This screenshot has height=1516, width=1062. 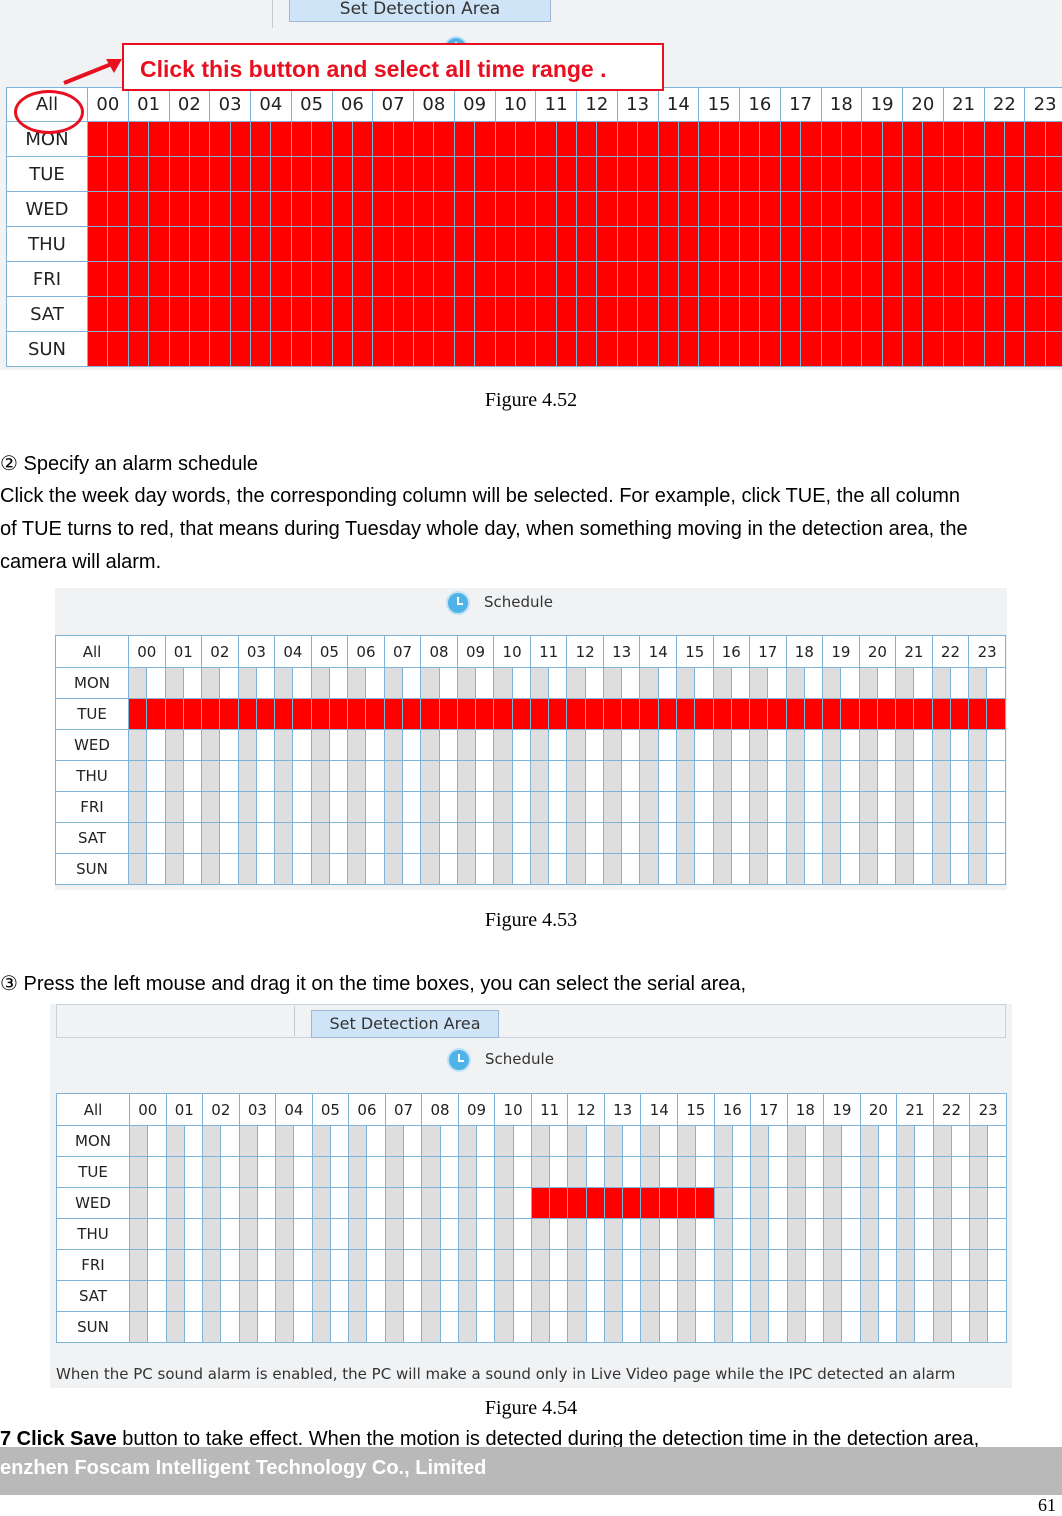 I want to click on hour-header-23: 23, so click(x=1043, y=105).